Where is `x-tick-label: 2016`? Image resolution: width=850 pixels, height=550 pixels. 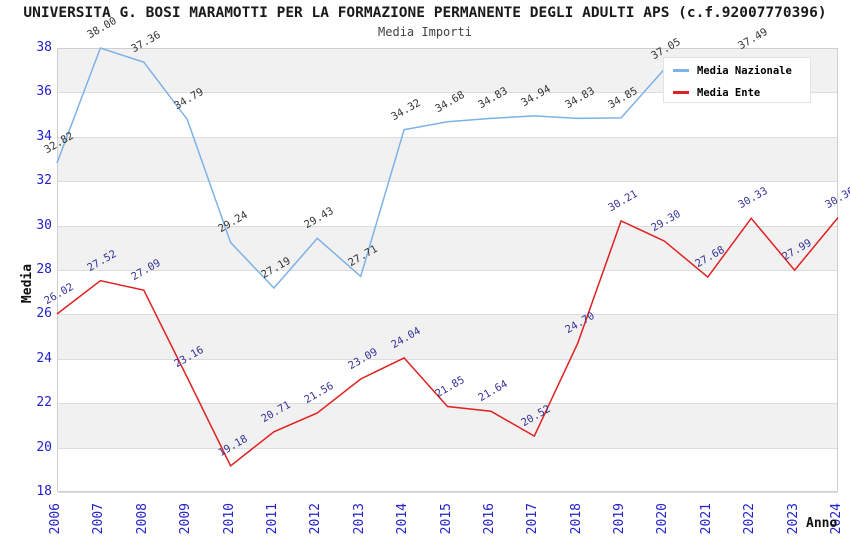
x-tick-label: 2016 is located at coordinates (489, 518).